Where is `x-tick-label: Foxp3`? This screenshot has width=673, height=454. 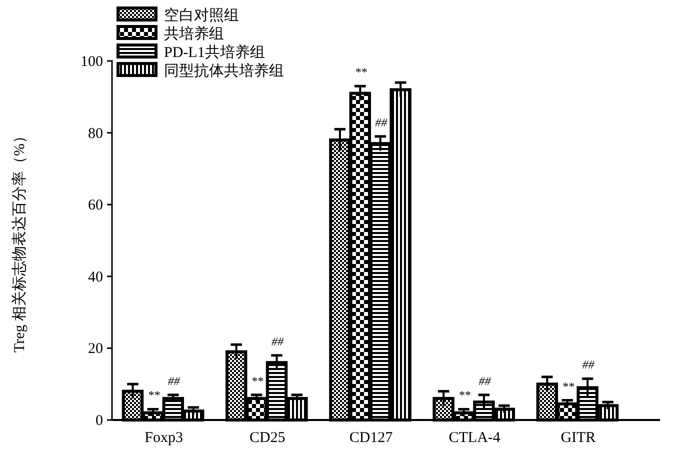 x-tick-label: Foxp3 is located at coordinates (163, 438).